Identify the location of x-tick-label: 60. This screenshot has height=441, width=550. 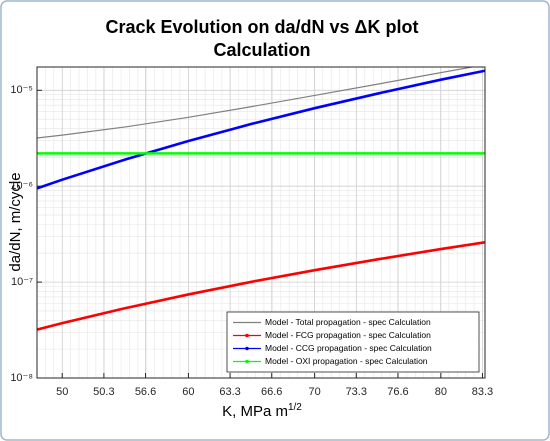
(188, 392).